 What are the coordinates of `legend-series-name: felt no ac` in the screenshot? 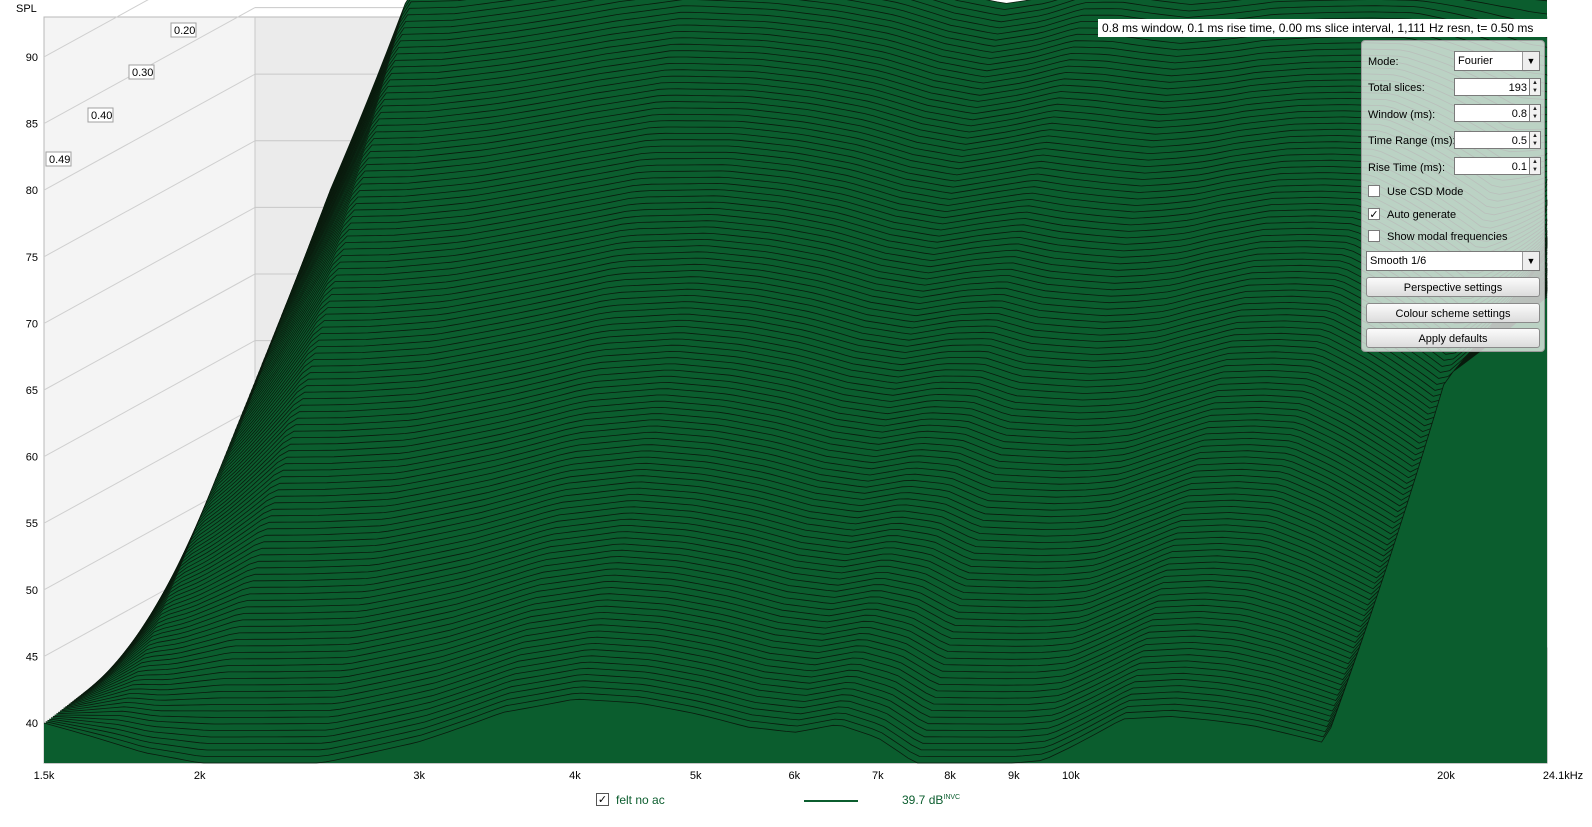 It's located at (640, 800).